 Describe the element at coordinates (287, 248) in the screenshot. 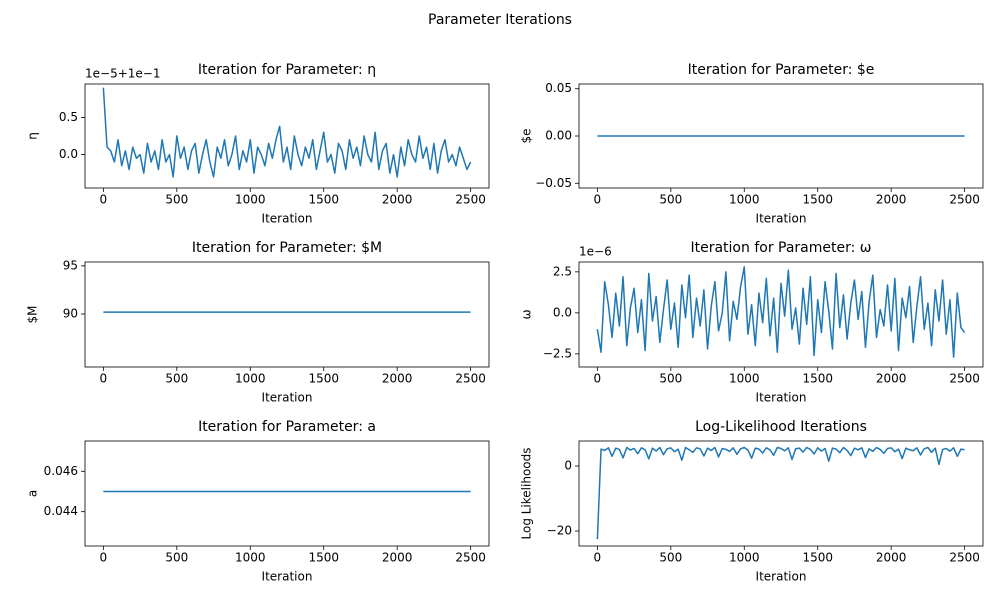

I see `subplot-title: Iteration for Parameter: $M` at that location.